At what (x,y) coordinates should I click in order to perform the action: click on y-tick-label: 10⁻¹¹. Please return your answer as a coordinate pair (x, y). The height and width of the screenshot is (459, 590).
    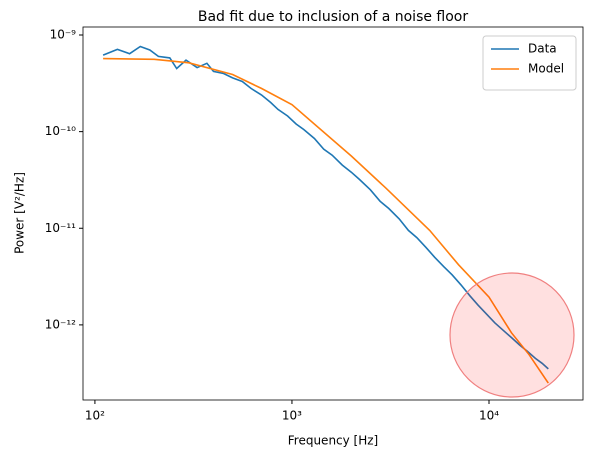
    Looking at the image, I should click on (60, 228).